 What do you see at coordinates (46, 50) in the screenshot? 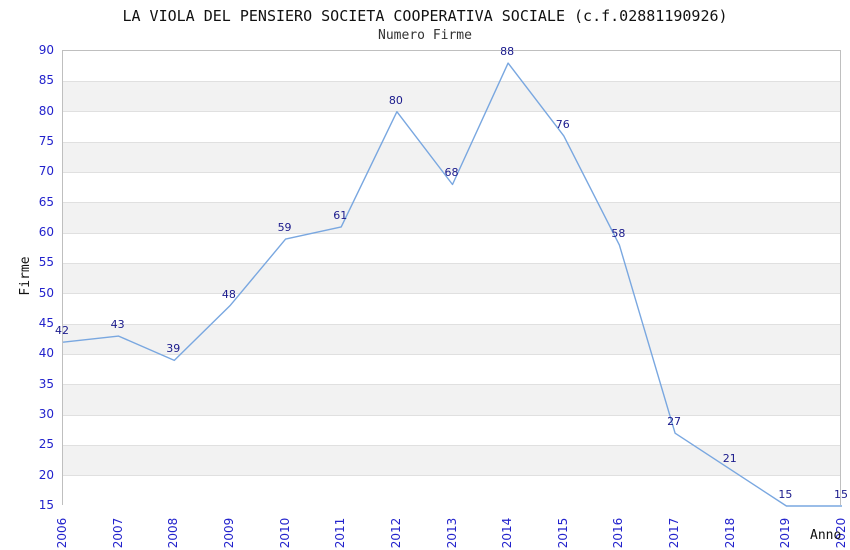
I see `y-tick-label: 90` at bounding box center [46, 50].